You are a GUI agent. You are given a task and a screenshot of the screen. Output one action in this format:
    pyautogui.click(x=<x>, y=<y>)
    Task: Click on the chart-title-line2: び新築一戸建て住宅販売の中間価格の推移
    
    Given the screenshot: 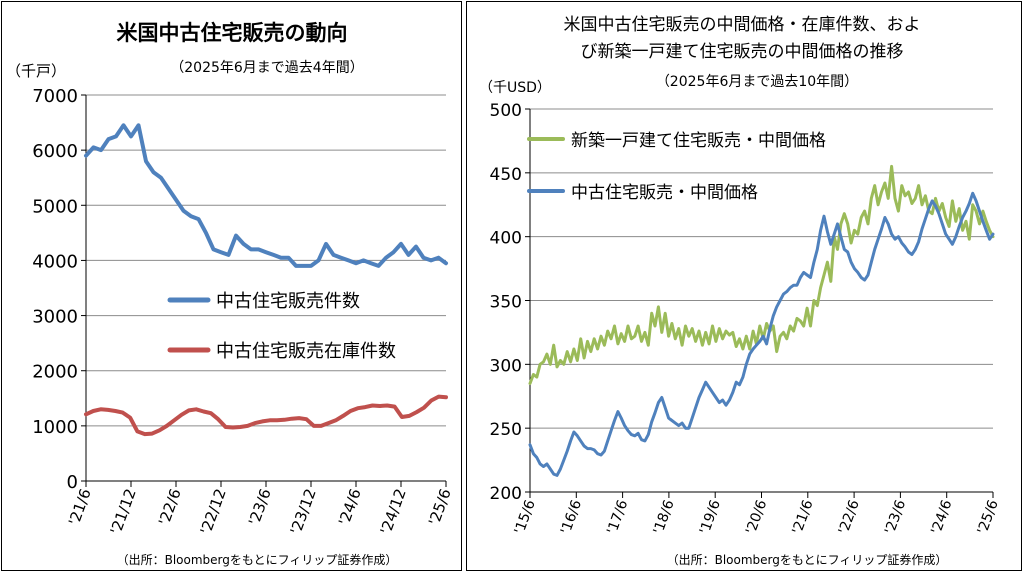 What is the action you would take?
    pyautogui.click(x=742, y=52)
    